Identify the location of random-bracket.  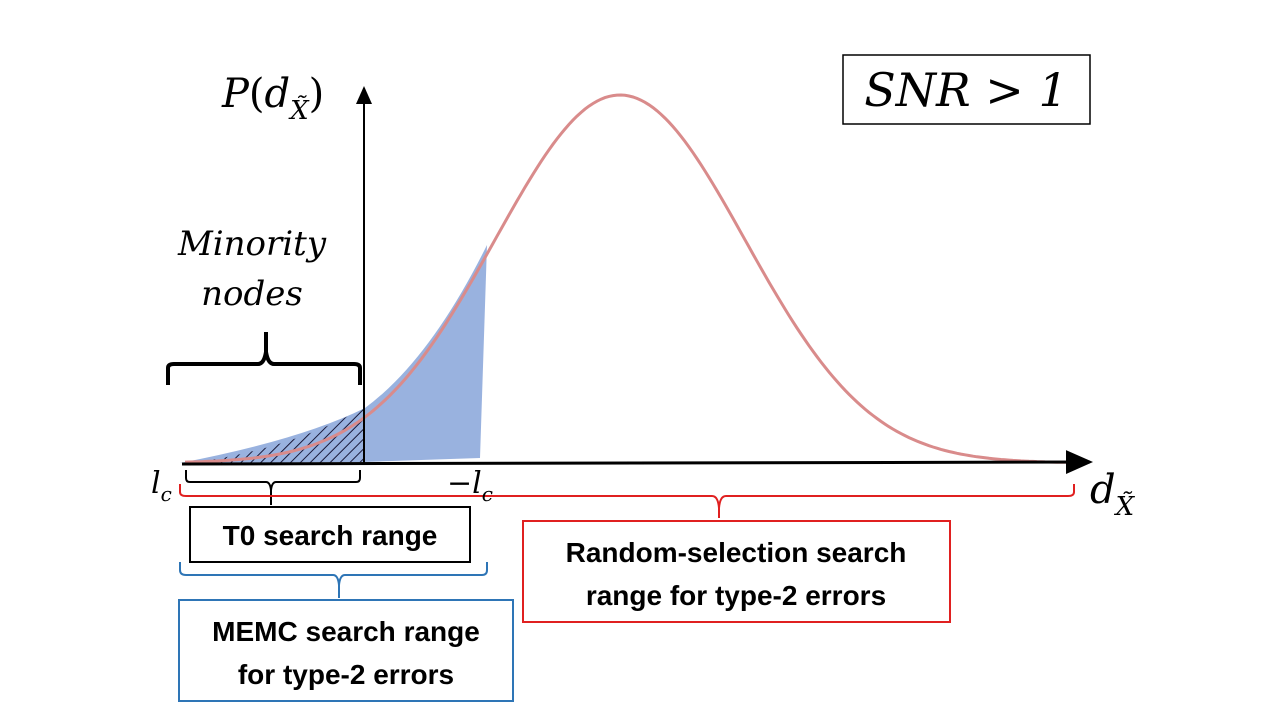
(627, 501).